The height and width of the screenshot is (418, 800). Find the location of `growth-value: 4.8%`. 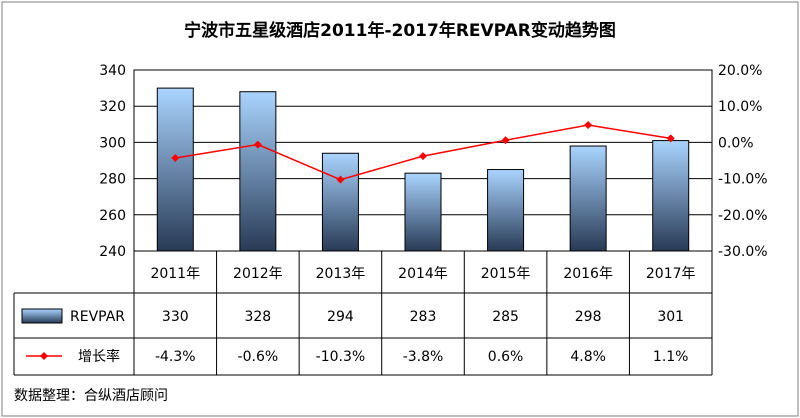

growth-value: 4.8% is located at coordinates (588, 357).